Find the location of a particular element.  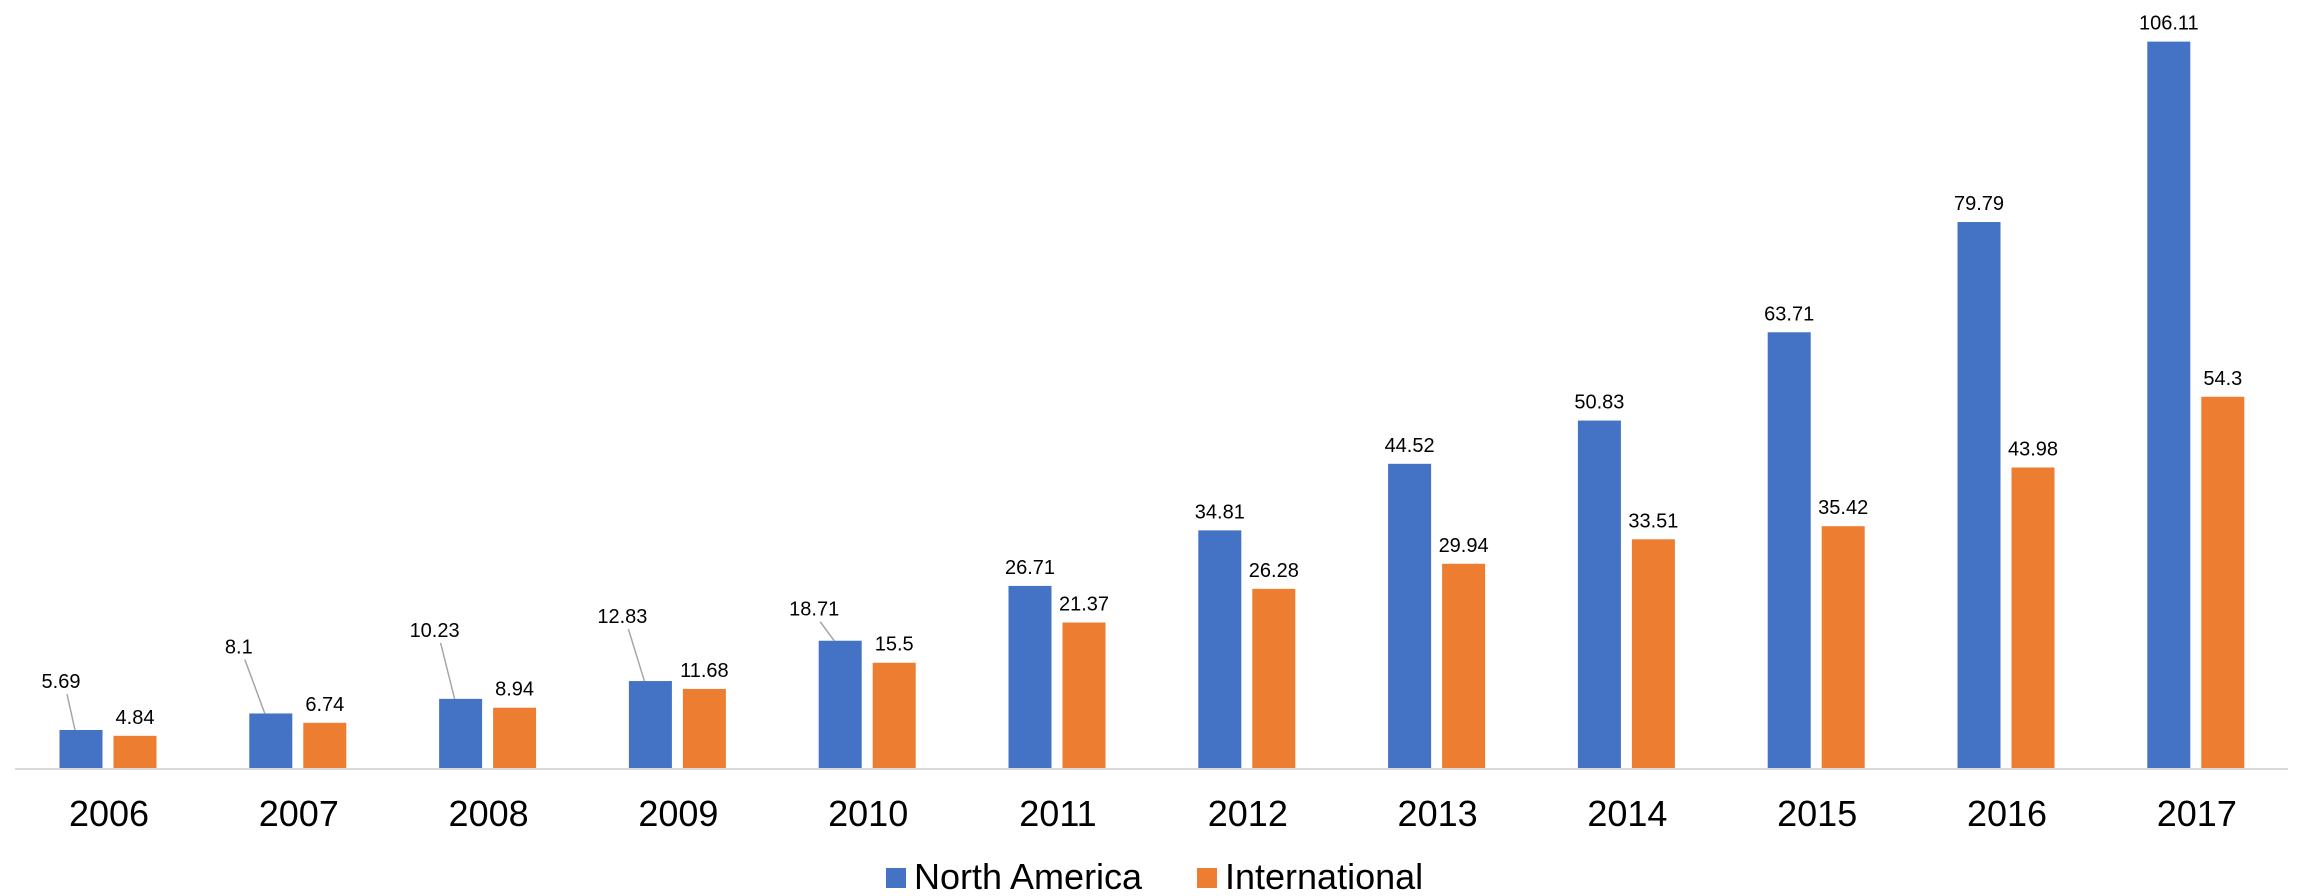

data-label-international-2015: 35.42 is located at coordinates (1843, 508).